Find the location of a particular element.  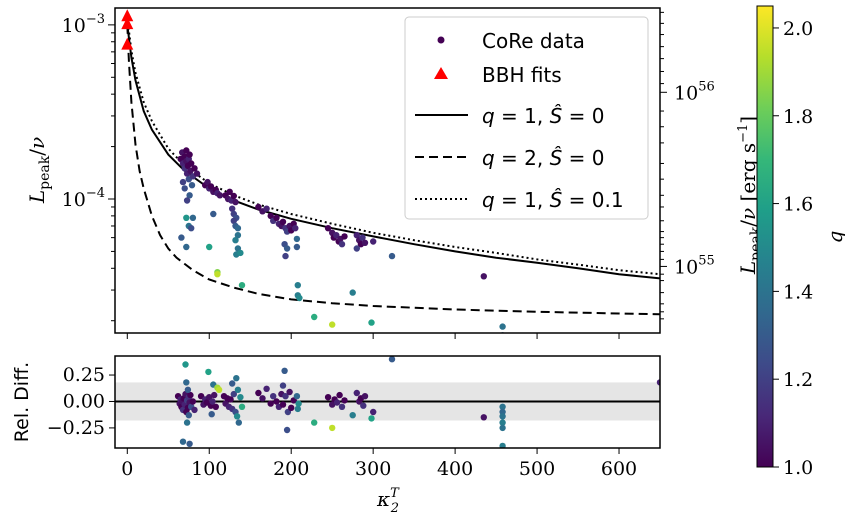

legend-box is located at coordinates (526, 118).